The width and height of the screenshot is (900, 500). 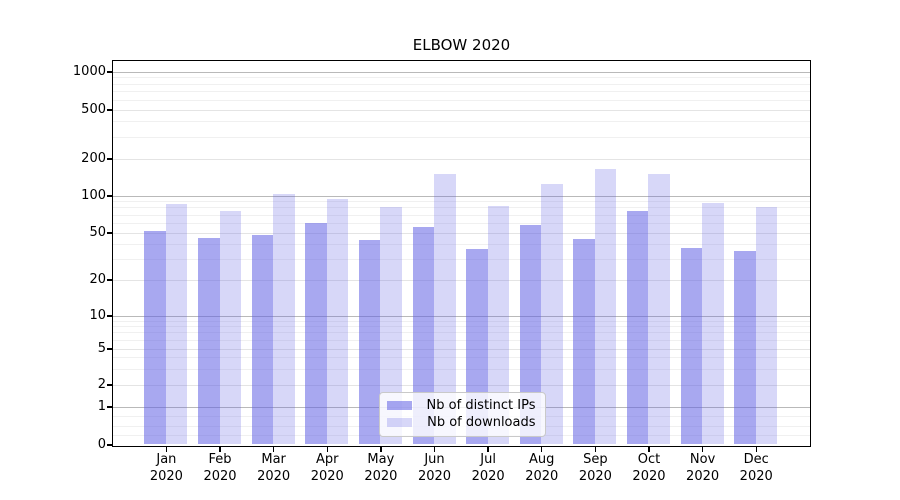 I want to click on x-tick-label: May 2020, so click(x=381, y=468).